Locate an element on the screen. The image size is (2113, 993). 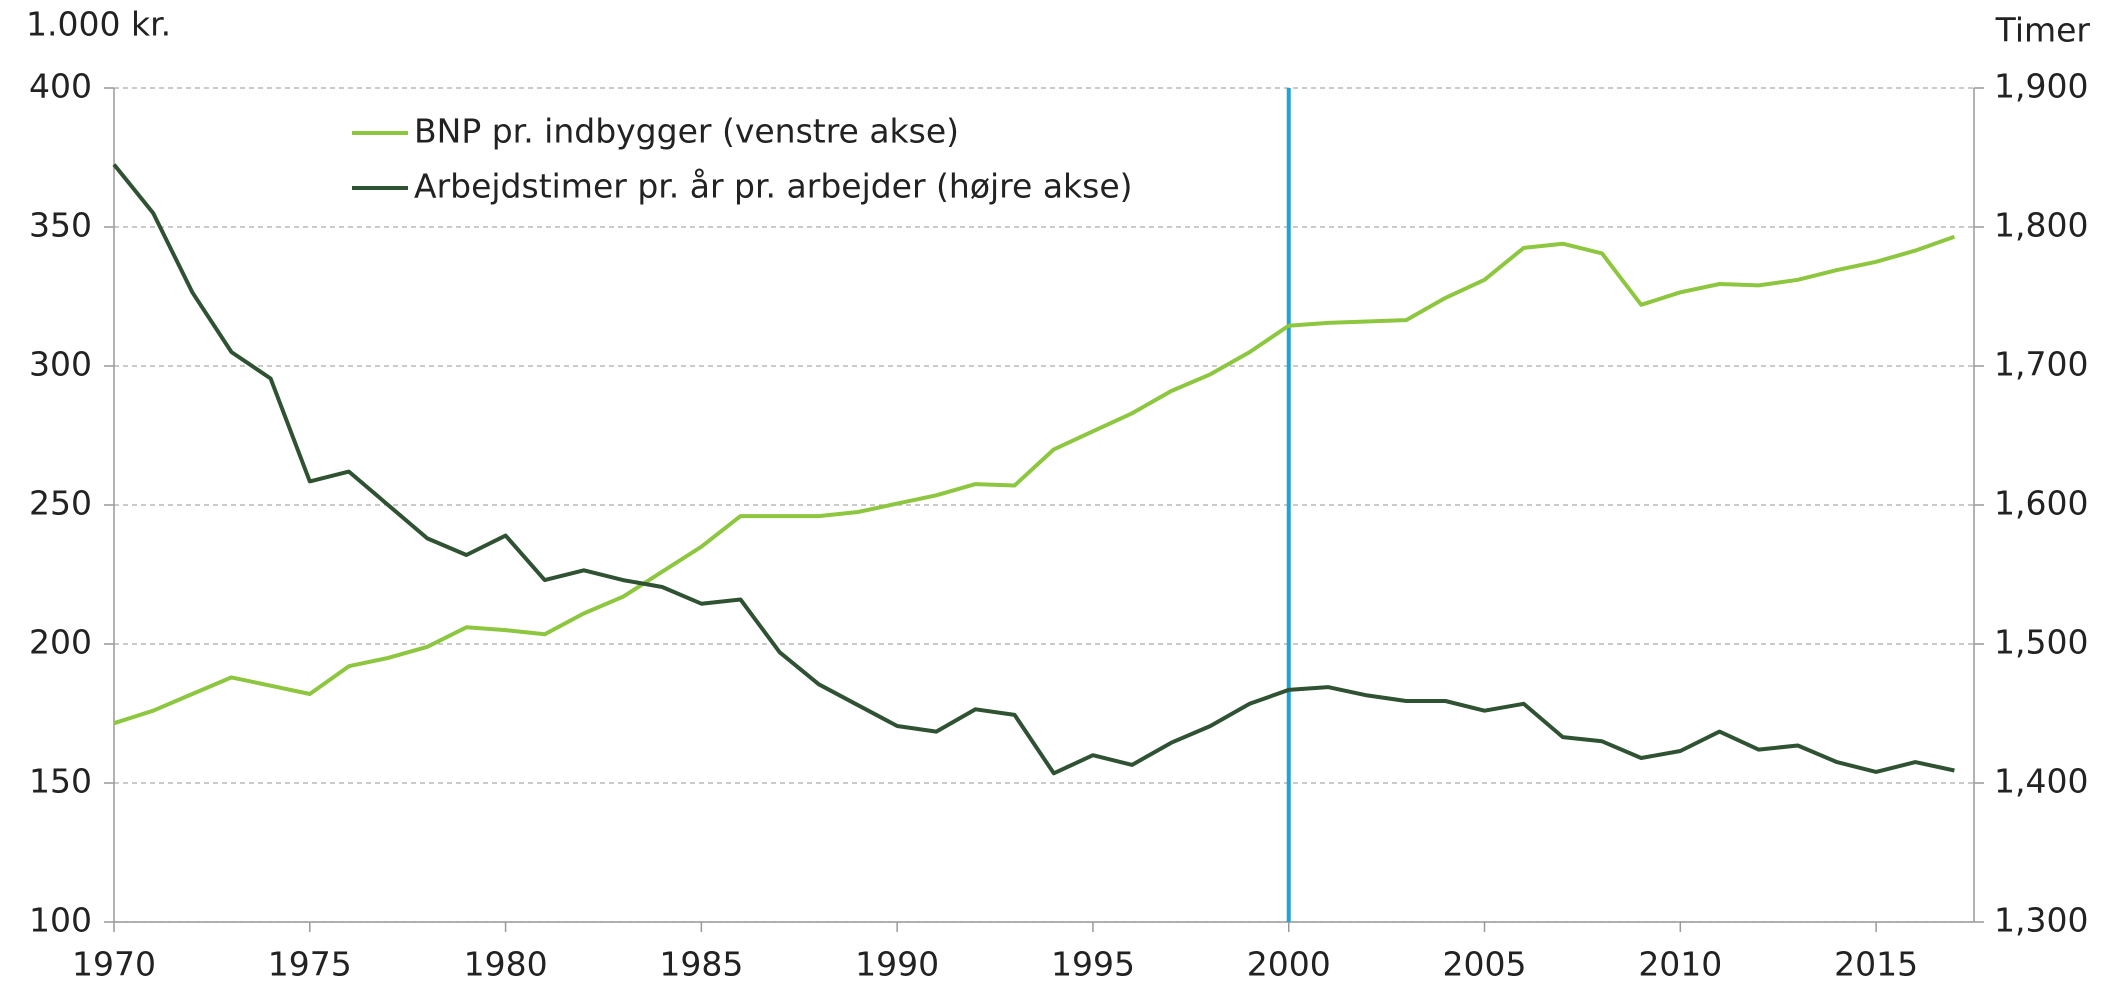
y2-tick-label: 1,600 is located at coordinates (2041, 503).